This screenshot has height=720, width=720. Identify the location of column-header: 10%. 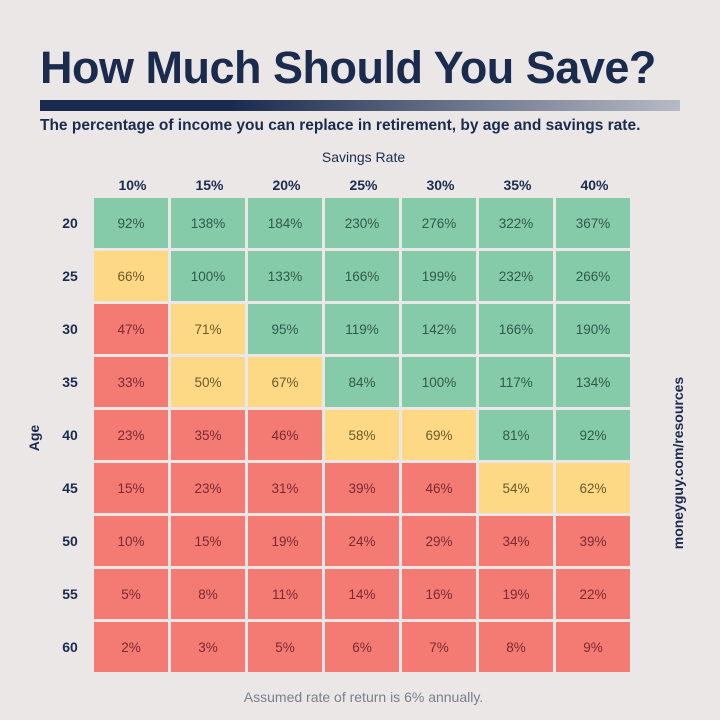
(132, 185).